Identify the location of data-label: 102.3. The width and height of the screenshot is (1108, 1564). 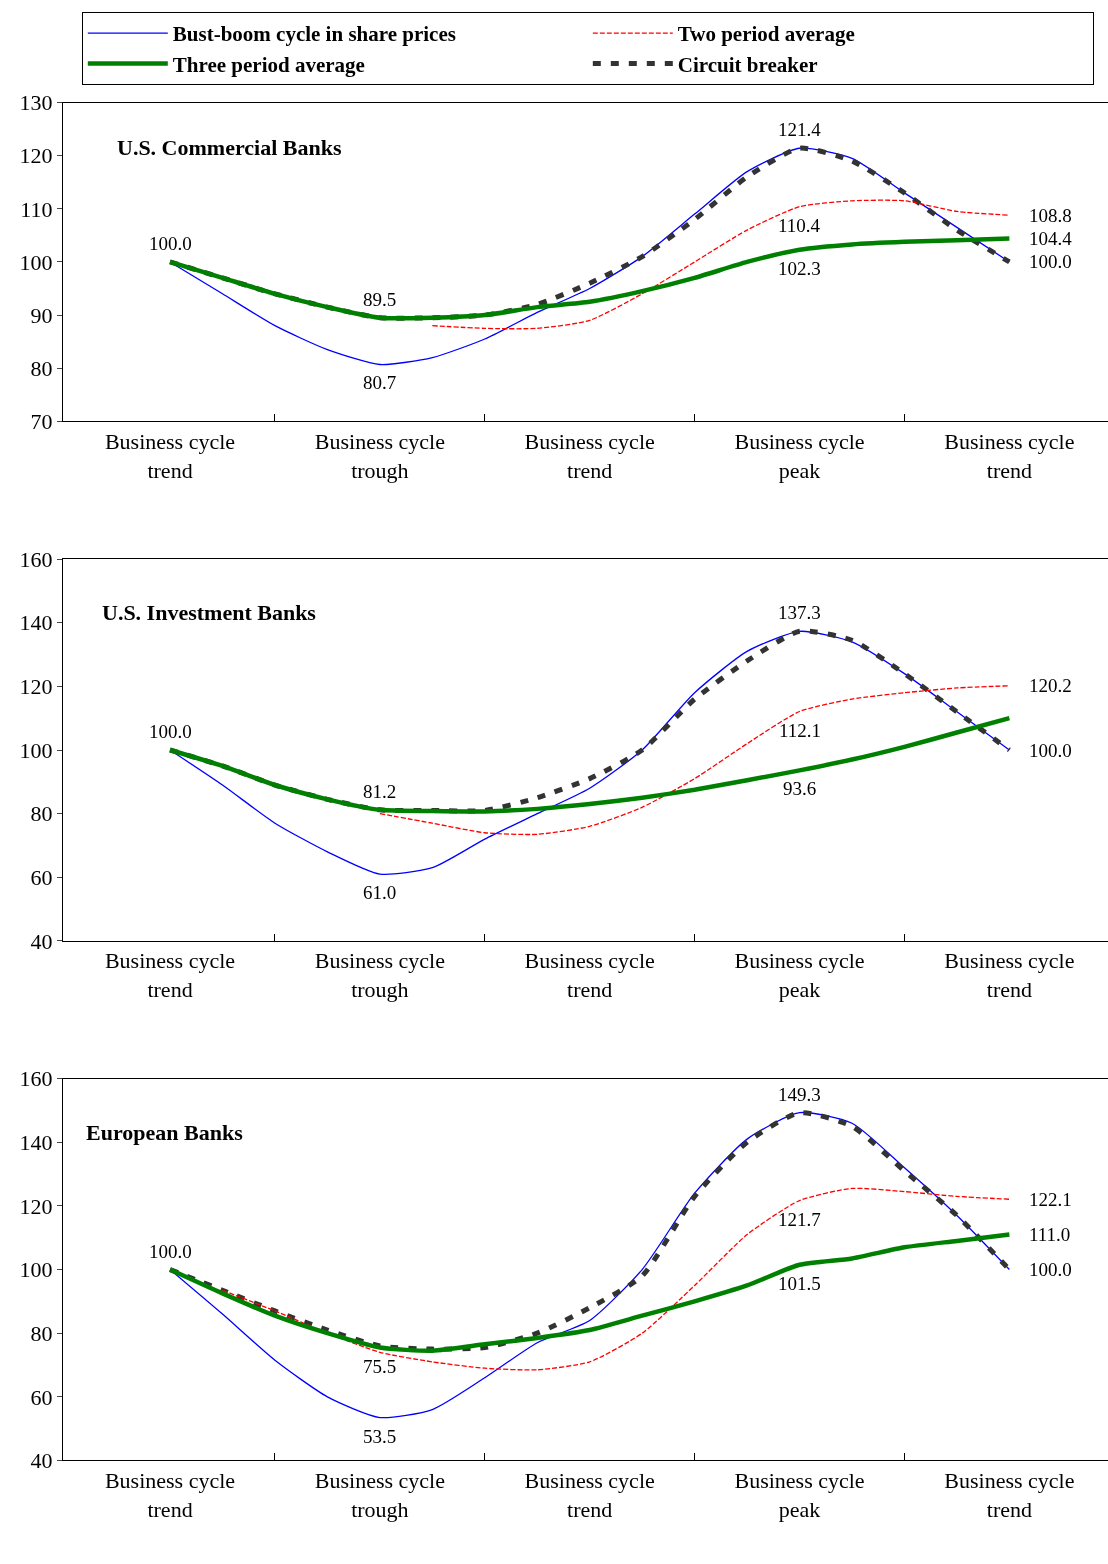
(799, 268).